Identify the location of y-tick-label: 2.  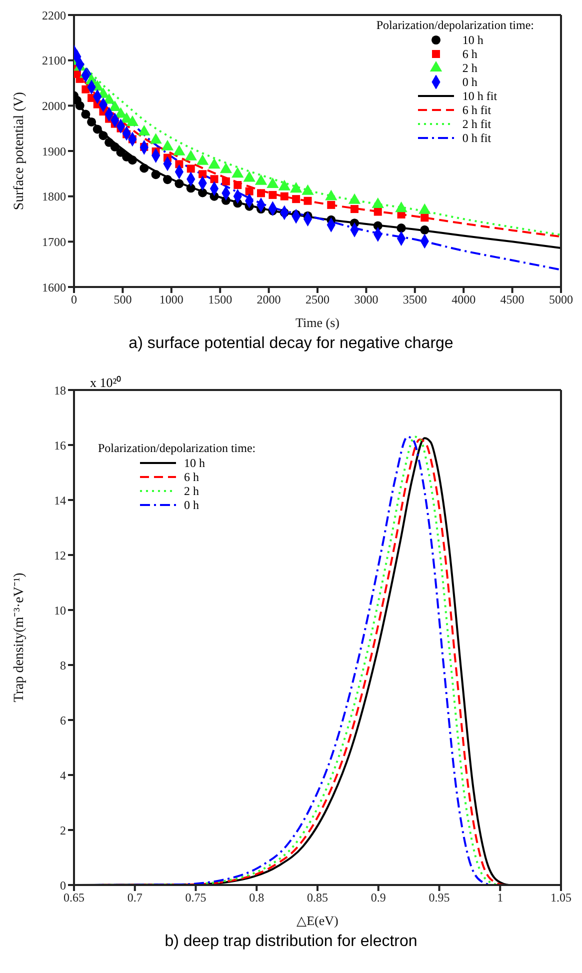
(63, 830).